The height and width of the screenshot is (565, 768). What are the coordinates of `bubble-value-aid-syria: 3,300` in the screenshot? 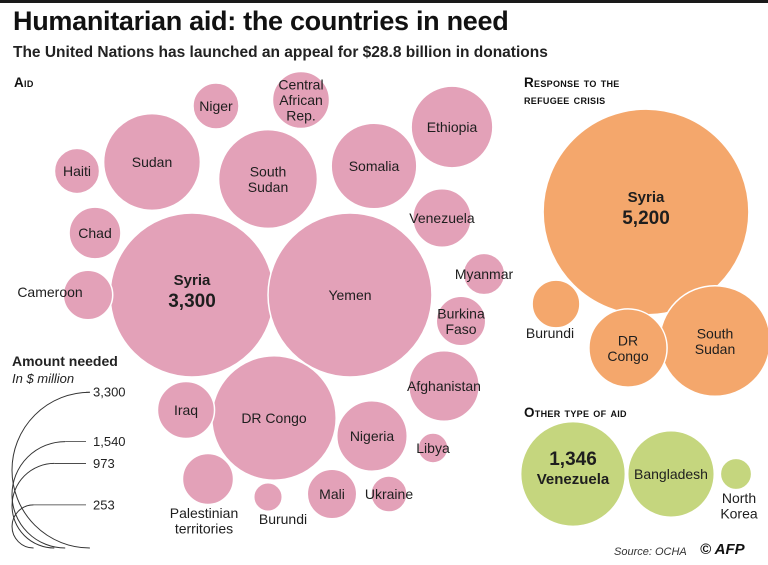 It's located at (192, 301).